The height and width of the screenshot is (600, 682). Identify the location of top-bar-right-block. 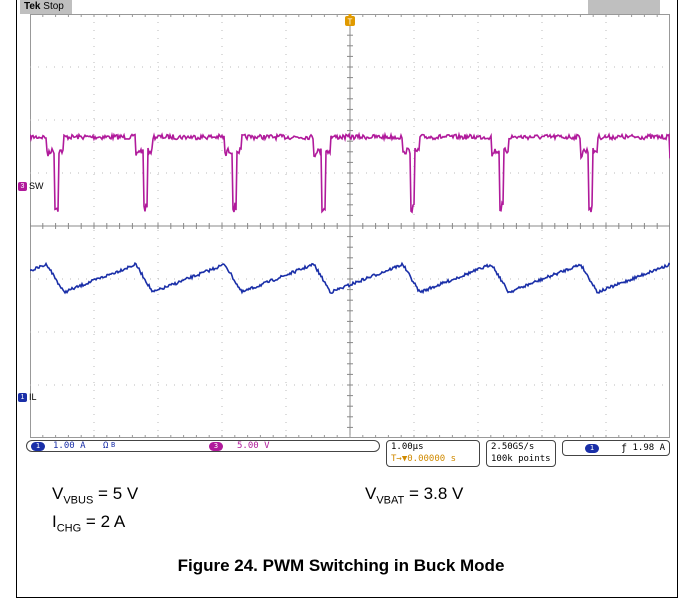
(624, 7).